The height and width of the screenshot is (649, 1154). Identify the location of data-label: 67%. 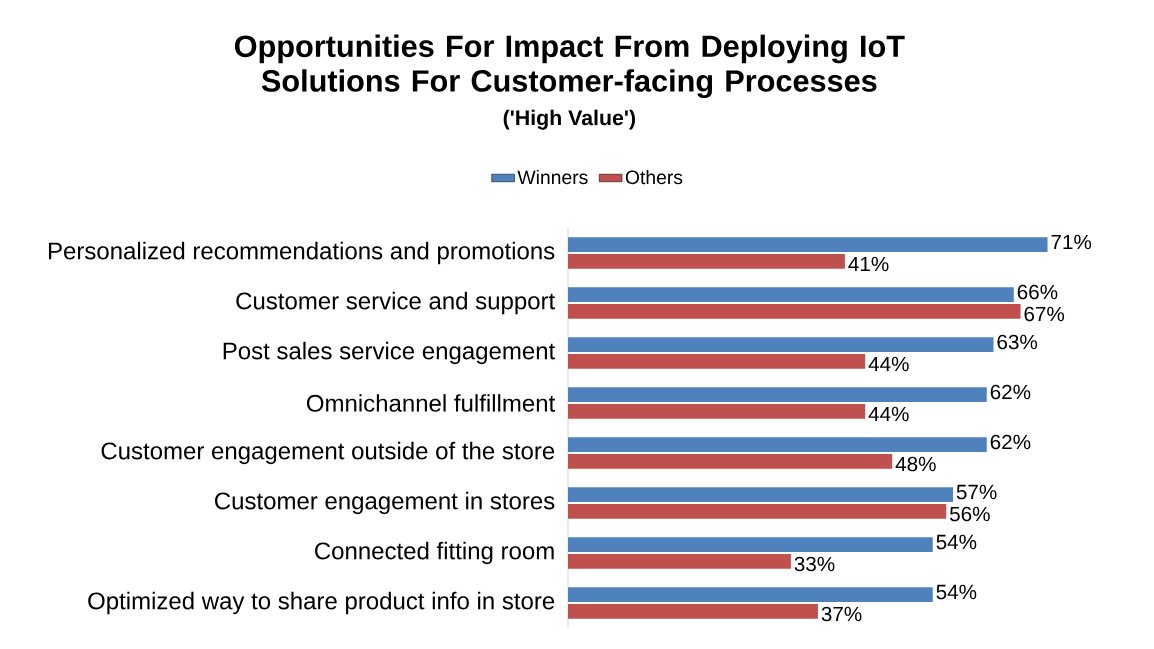
(1044, 314).